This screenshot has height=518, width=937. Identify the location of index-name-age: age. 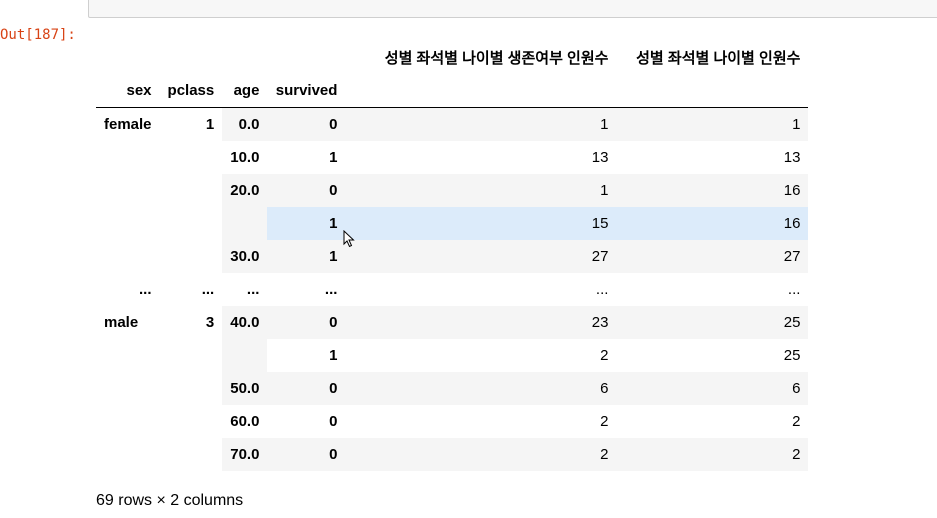
(245, 91).